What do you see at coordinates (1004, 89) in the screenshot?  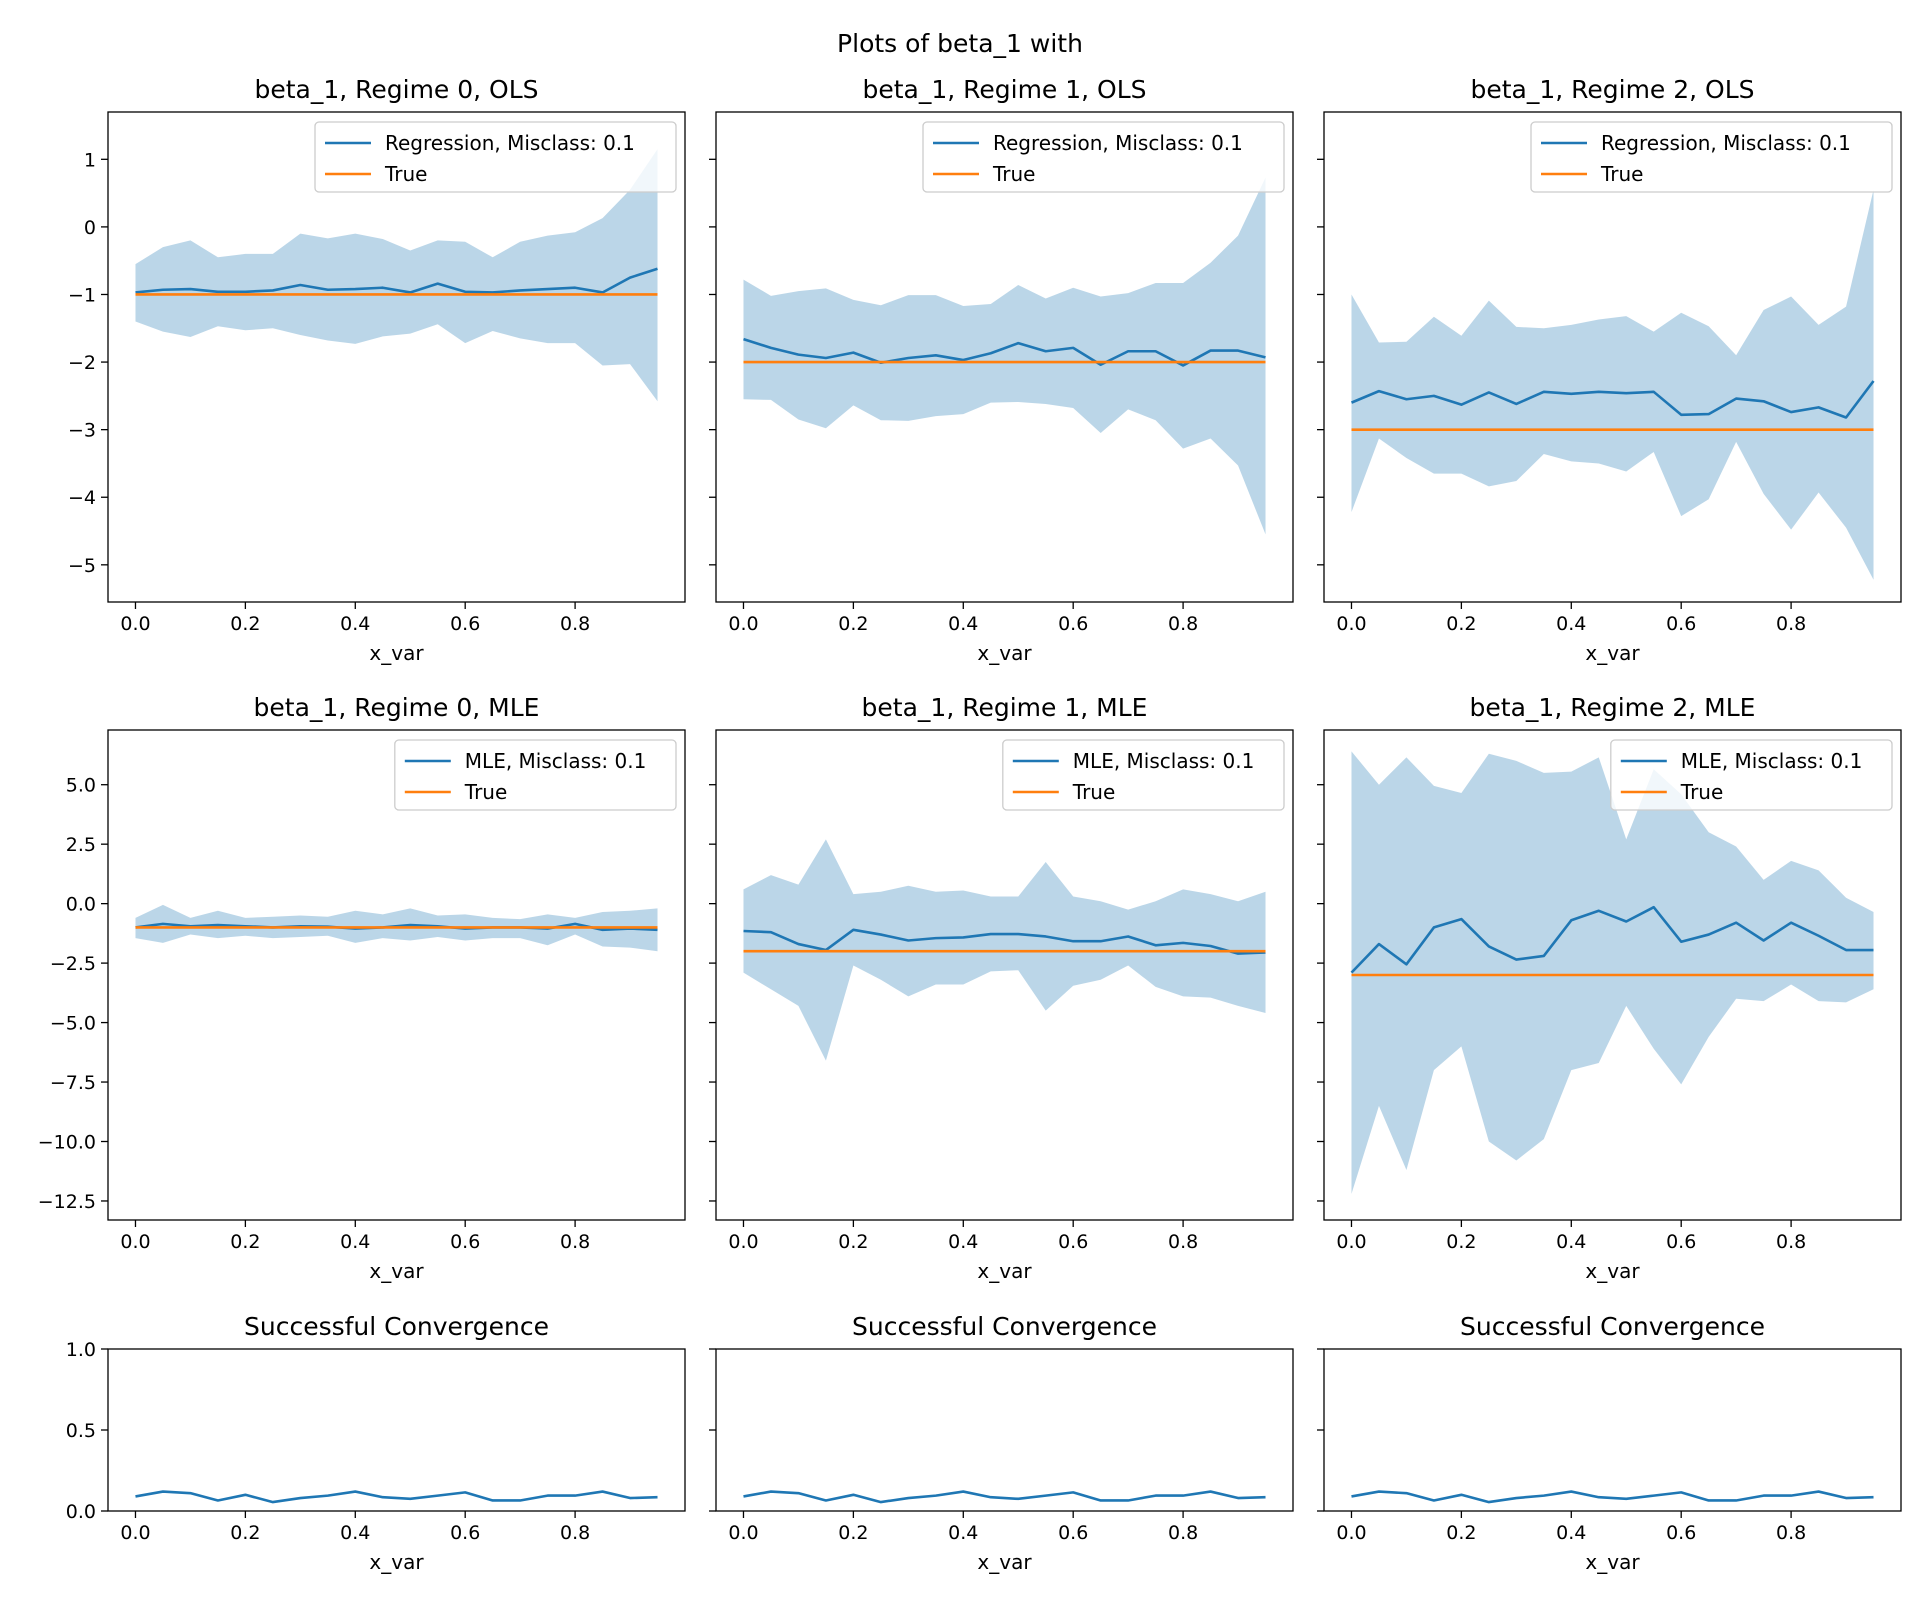 I see `subplot-title: beta_1, Regime 1, OLS` at bounding box center [1004, 89].